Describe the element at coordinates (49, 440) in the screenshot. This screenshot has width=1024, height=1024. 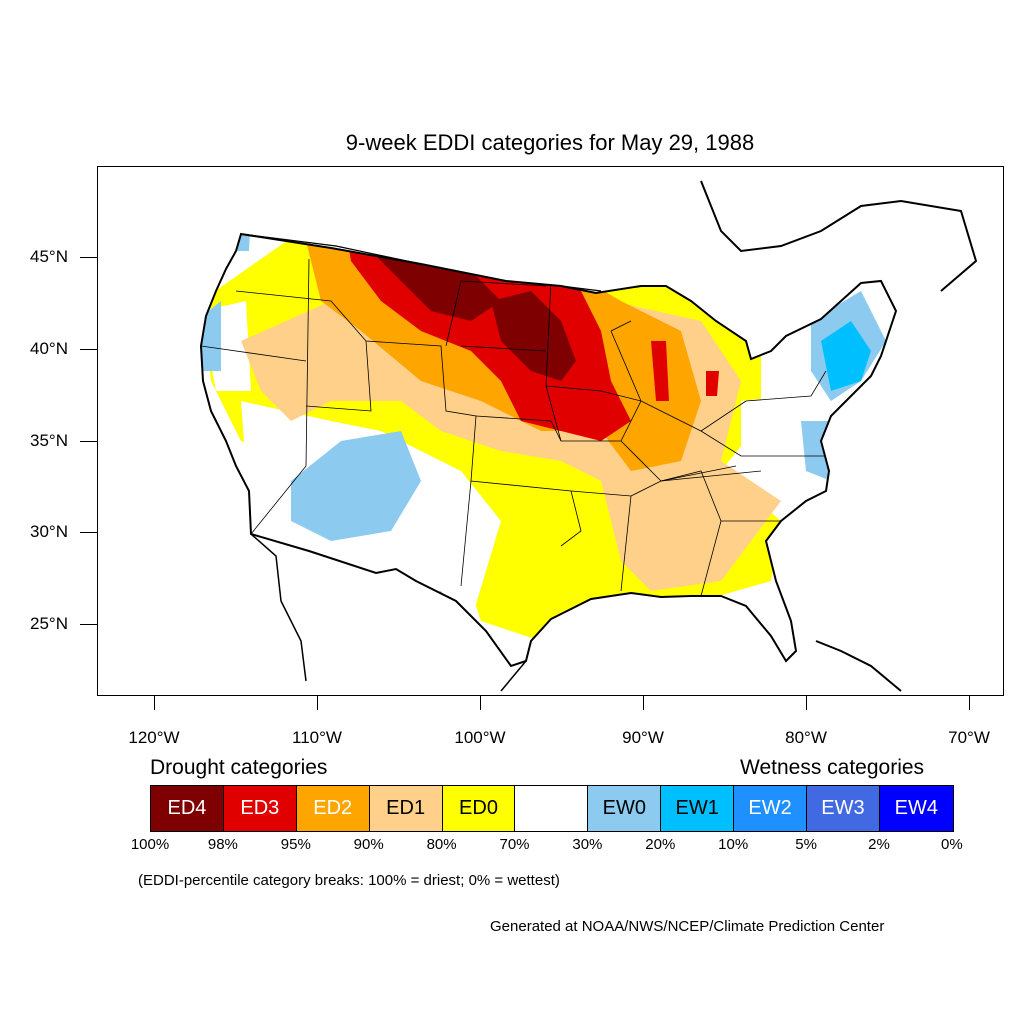
I see `lat-tick-label: 35°N` at that location.